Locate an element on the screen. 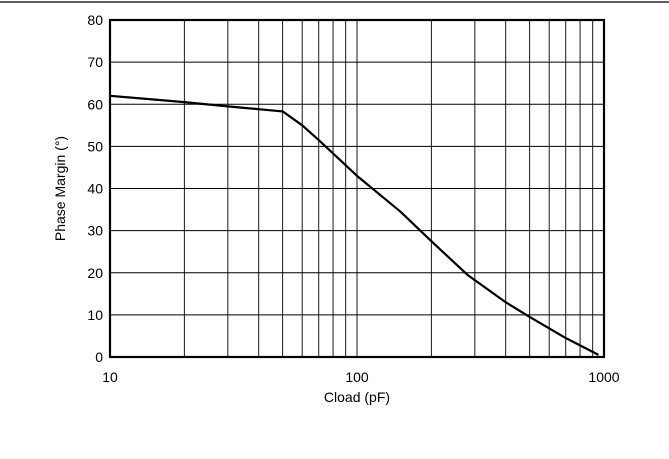  y-tick-label: 40 is located at coordinates (95, 189).